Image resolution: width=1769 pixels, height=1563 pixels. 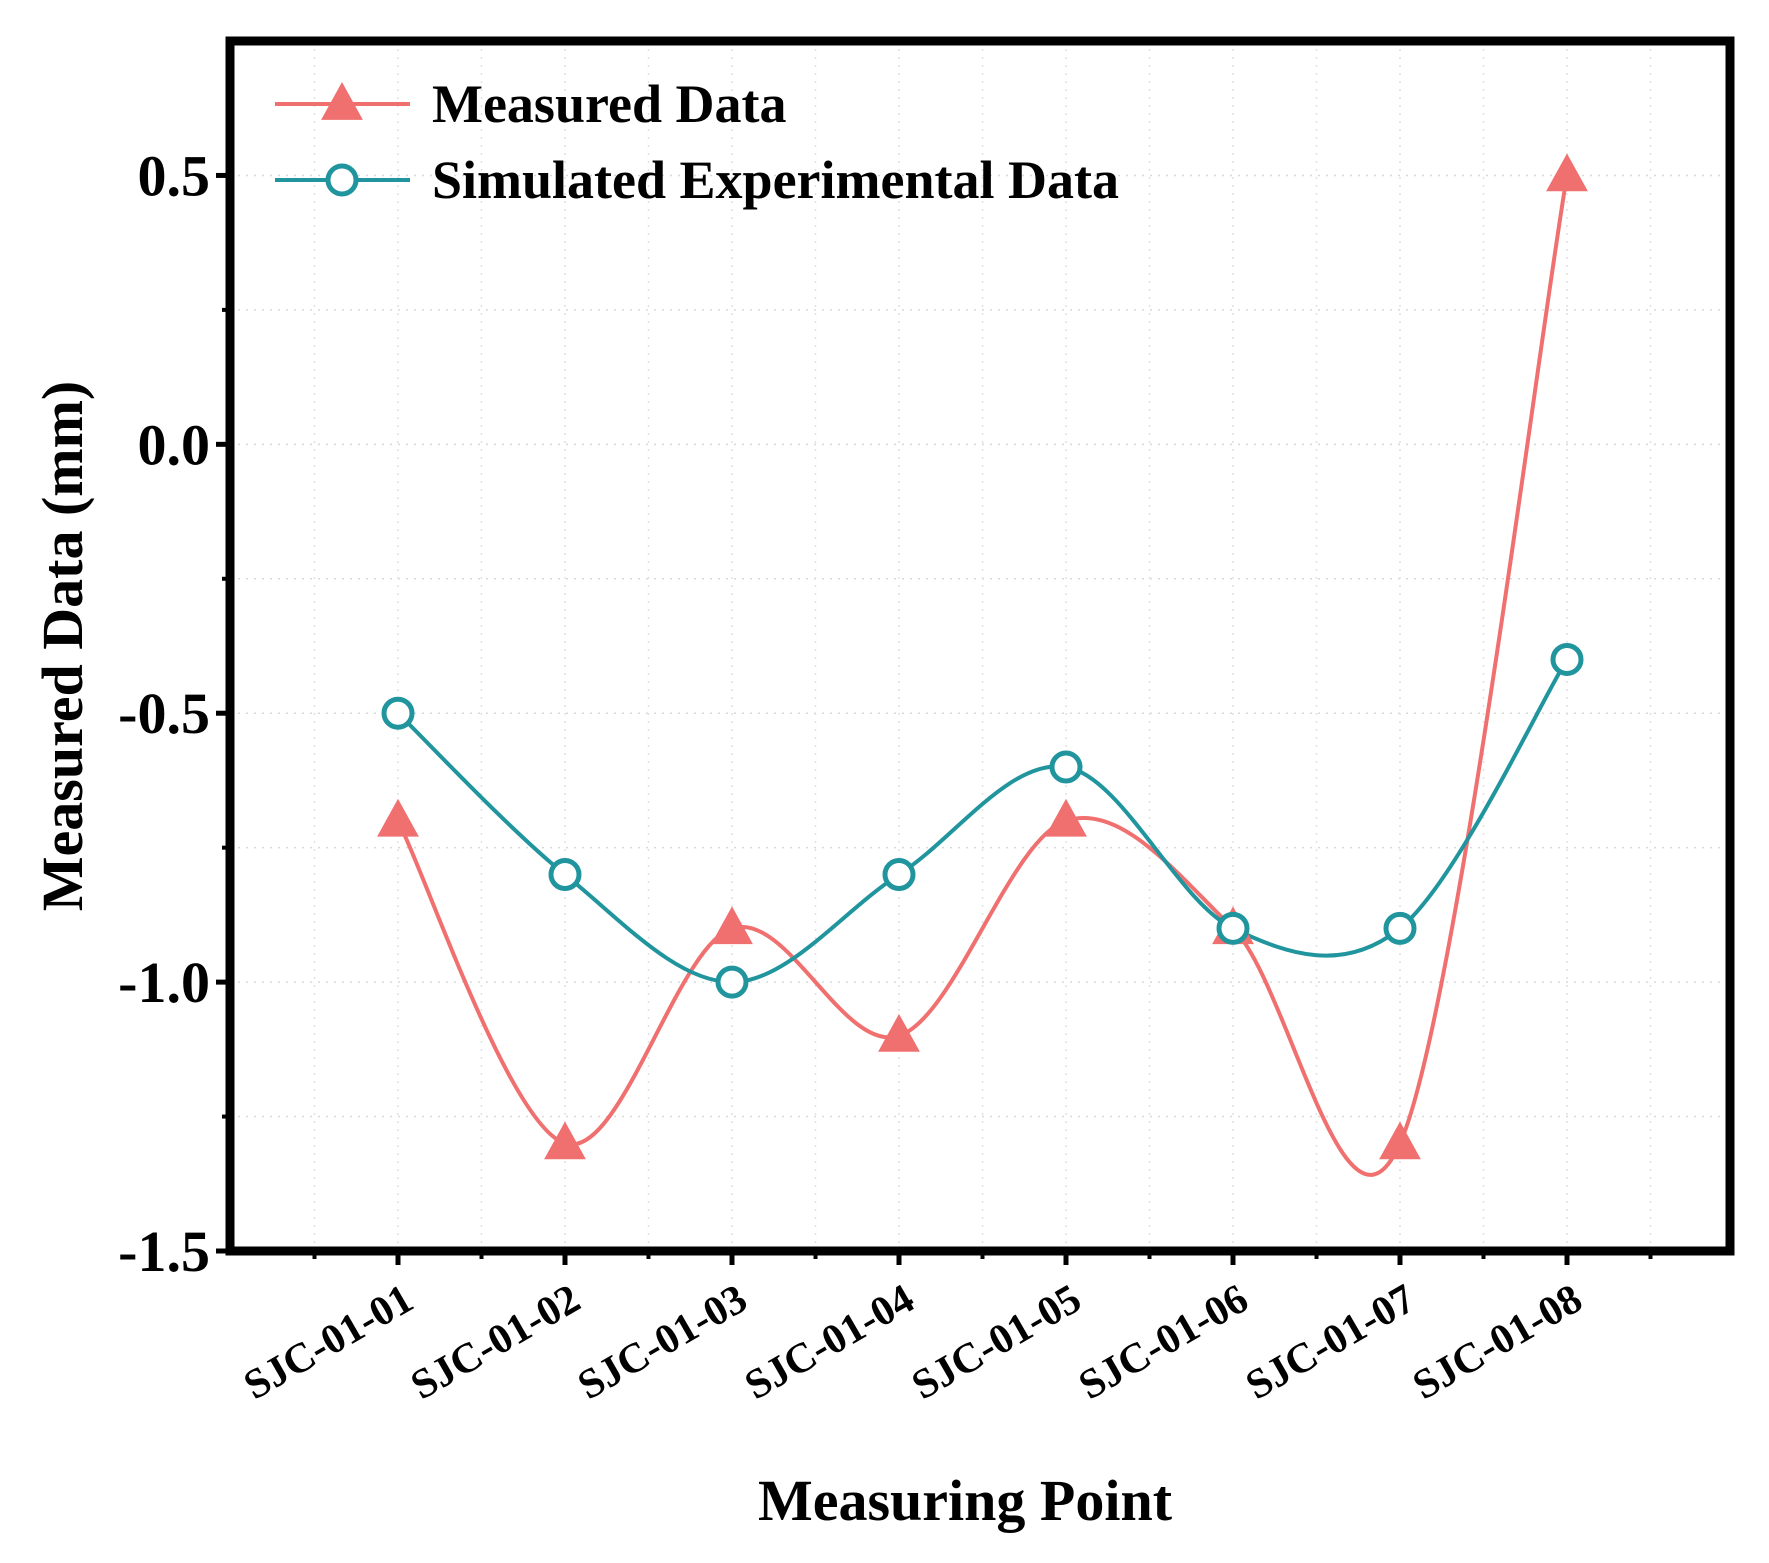 I want to click on legend-label: Measured Data, so click(x=609, y=104).